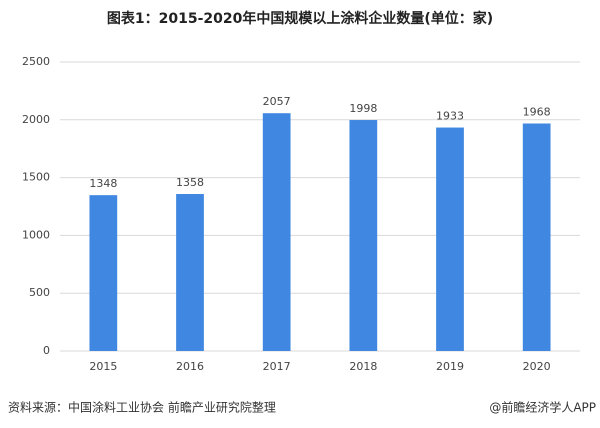 The width and height of the screenshot is (600, 428). Describe the element at coordinates (300, 18) in the screenshot. I see `chart-title: 图表1：2015-2020年中国规模以上涂料企业数量(单位：家)` at that location.